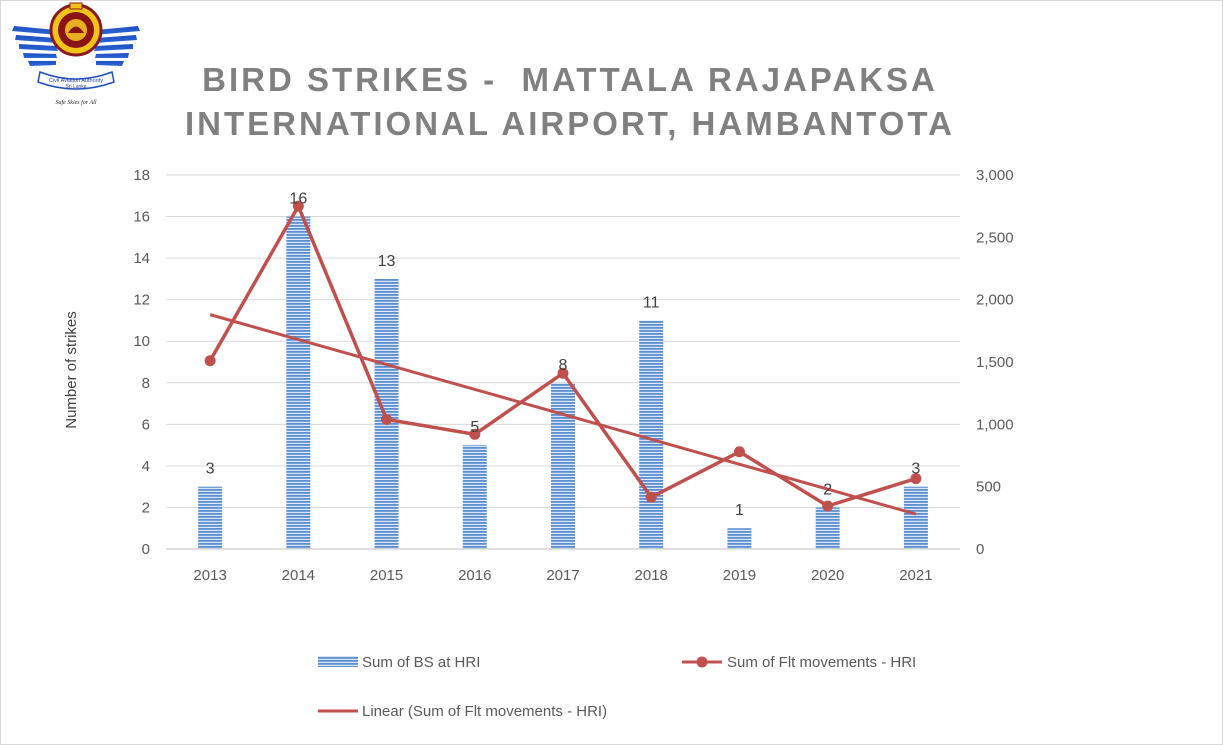 The width and height of the screenshot is (1223, 745). I want to click on bar-data-label: 5, so click(474, 427).